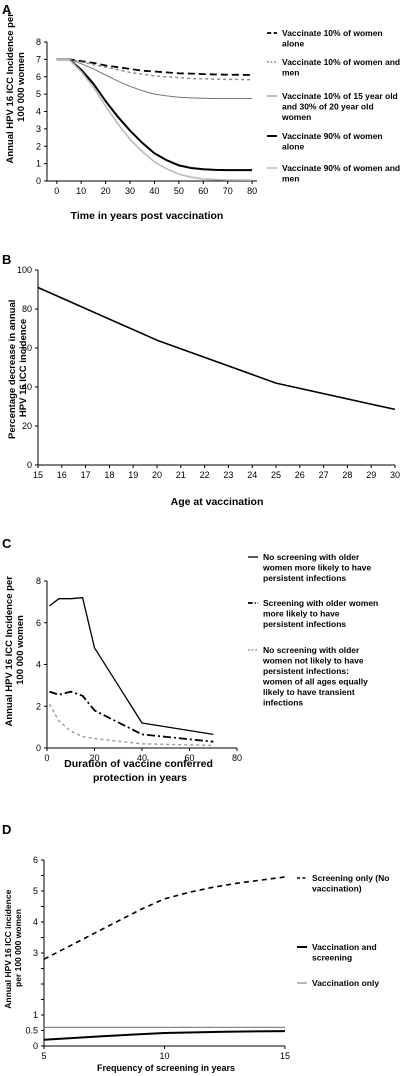 This screenshot has width=402, height=1076. What do you see at coordinates (27, 426) in the screenshot?
I see `y-tick-label: 20` at bounding box center [27, 426].